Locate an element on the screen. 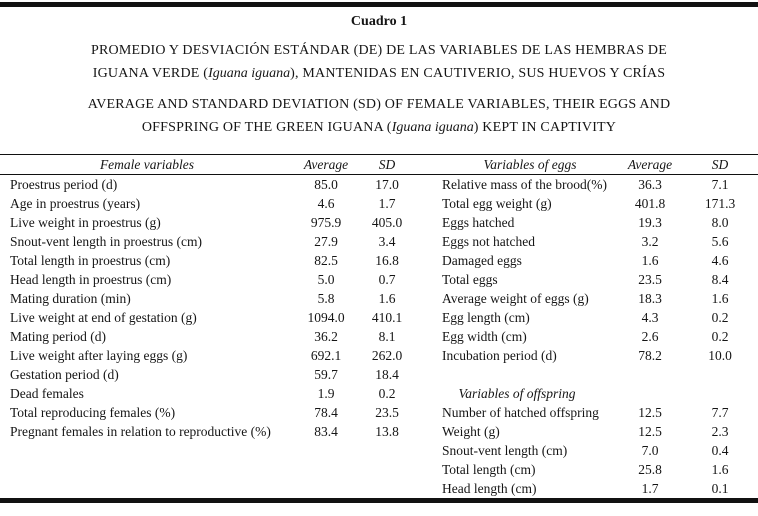 This screenshot has height=516, width=758. female-average-value: 85.0 is located at coordinates (326, 184).